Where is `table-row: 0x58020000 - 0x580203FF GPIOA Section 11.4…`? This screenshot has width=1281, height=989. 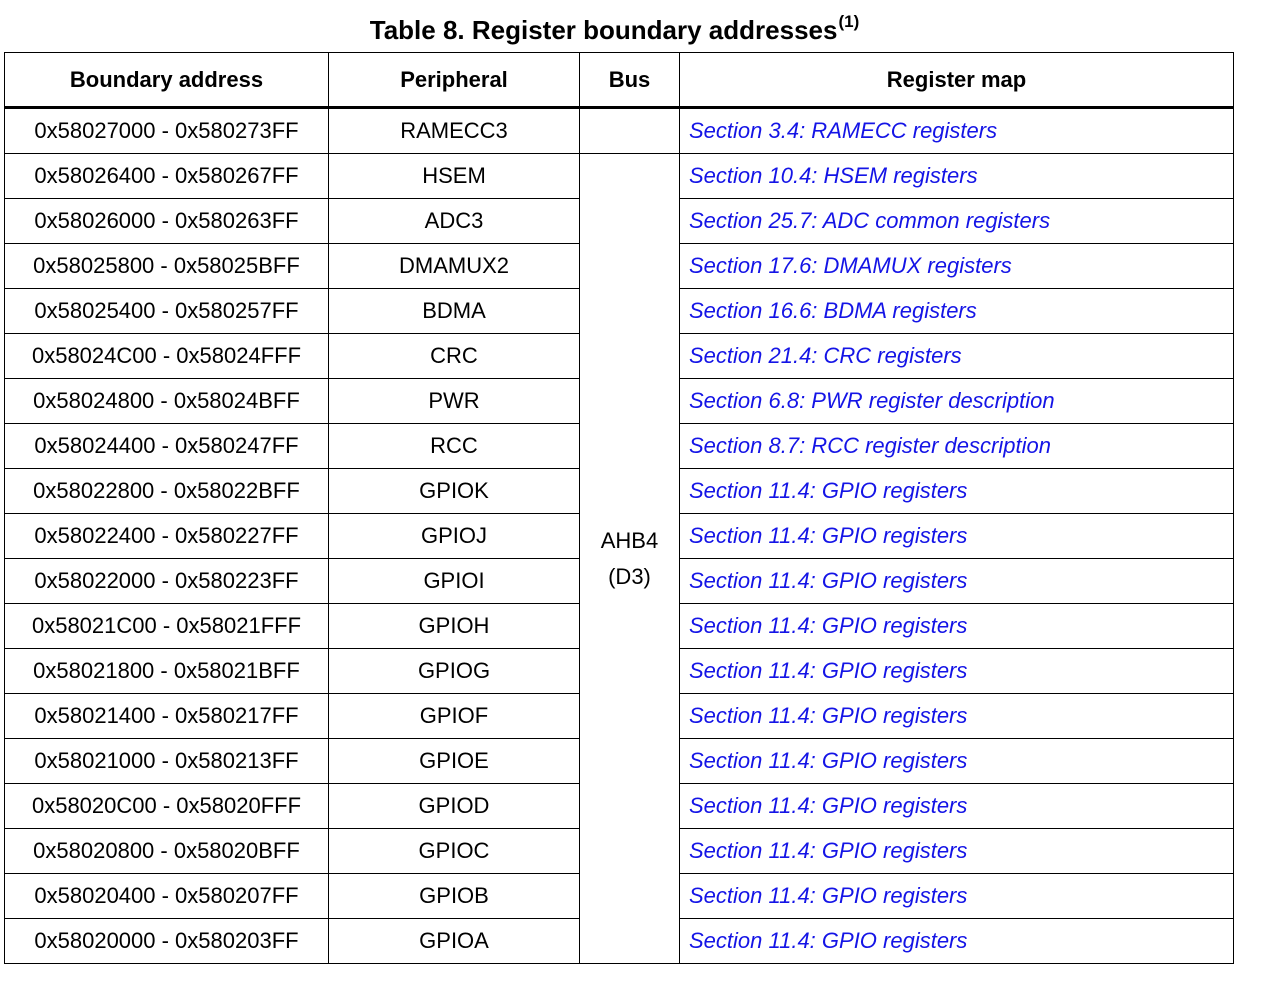
table-row: 0x58020000 - 0x580203FF GPIOA Section 11.4… is located at coordinates (619, 941).